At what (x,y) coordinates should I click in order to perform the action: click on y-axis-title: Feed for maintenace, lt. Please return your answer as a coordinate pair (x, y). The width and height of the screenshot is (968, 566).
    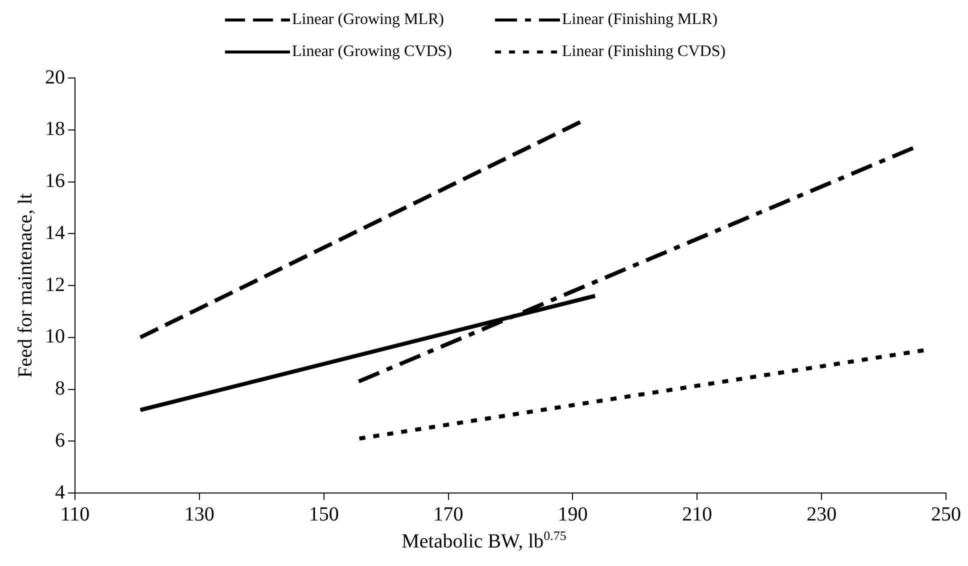
    Looking at the image, I should click on (25, 285).